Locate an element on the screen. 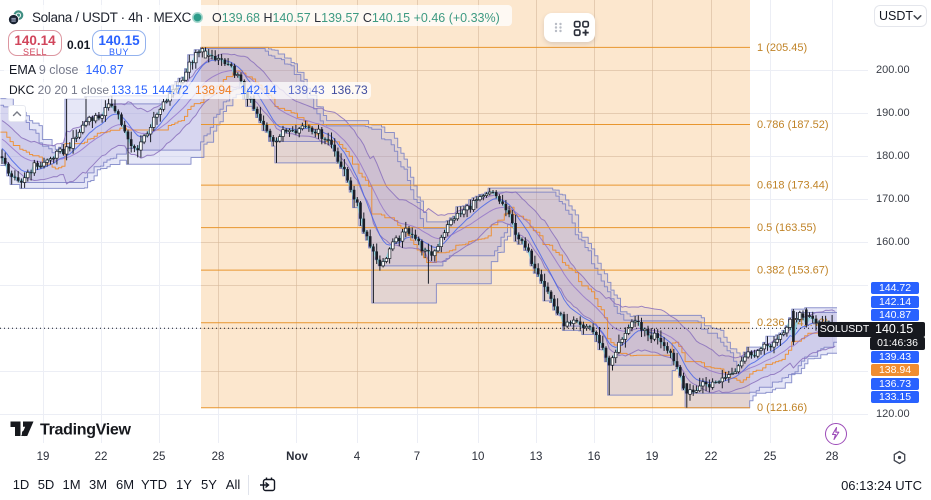 The image size is (931, 500). svg-text: 0.618 (173.44) is located at coordinates (793, 186).